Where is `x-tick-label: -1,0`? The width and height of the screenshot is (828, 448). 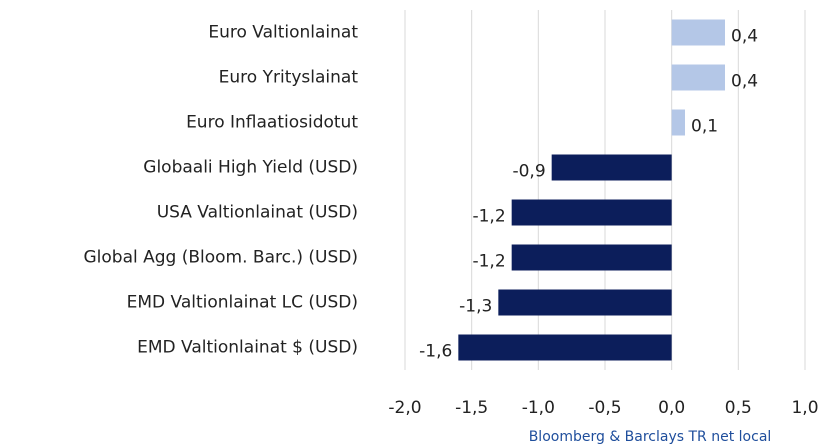
x-tick-label: -1,0 is located at coordinates (538, 408).